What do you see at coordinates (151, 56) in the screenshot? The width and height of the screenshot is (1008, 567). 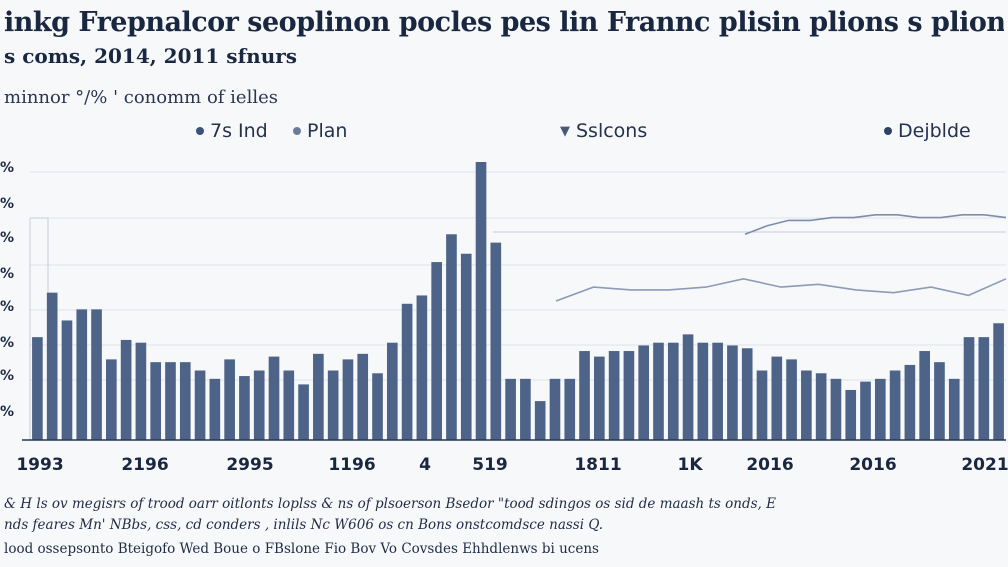 I see `chart-subtitle: s coms, 2014, 2011 sfnurs` at bounding box center [151, 56].